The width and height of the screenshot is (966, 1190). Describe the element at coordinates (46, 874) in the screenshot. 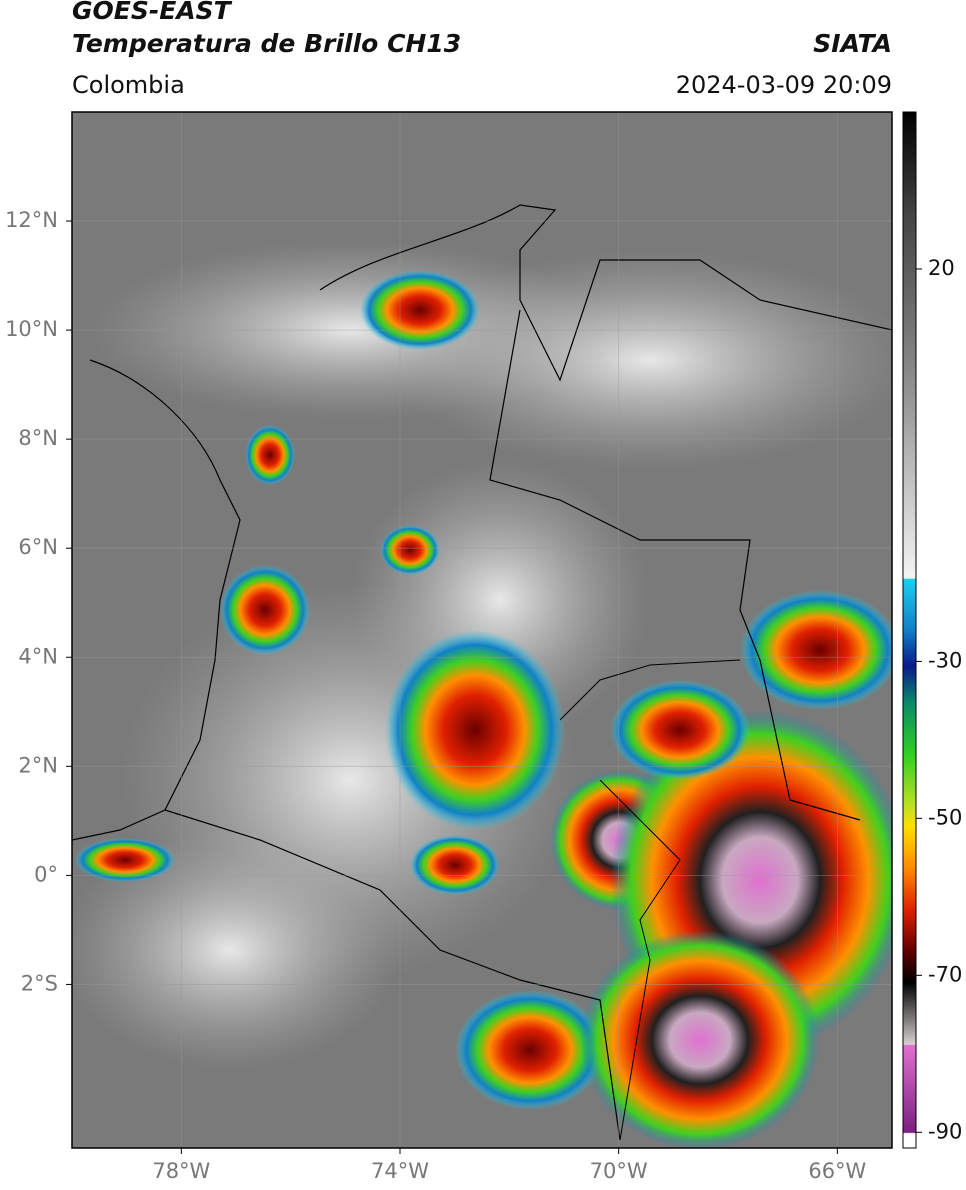

I see `lat-tick-label: 0°` at that location.